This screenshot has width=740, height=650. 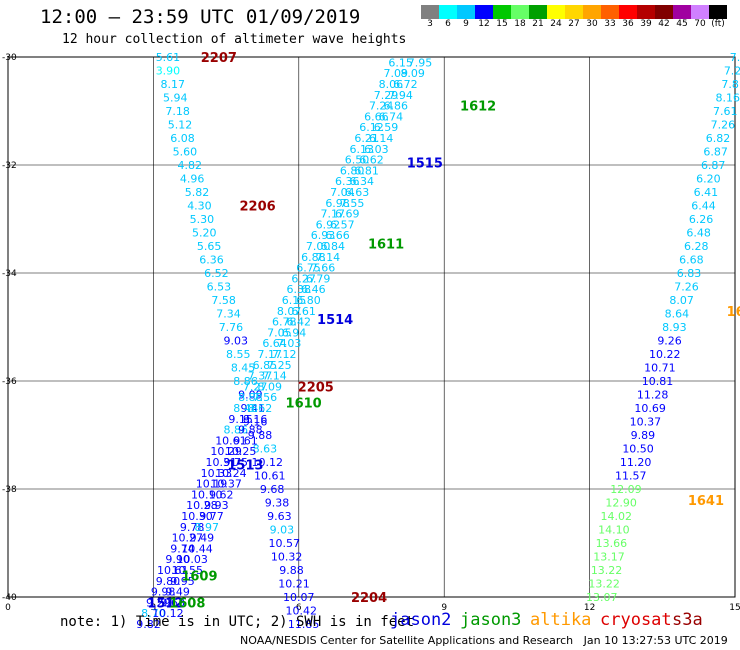 I want to click on data-label-altika: 6.28, so click(x=696, y=246).